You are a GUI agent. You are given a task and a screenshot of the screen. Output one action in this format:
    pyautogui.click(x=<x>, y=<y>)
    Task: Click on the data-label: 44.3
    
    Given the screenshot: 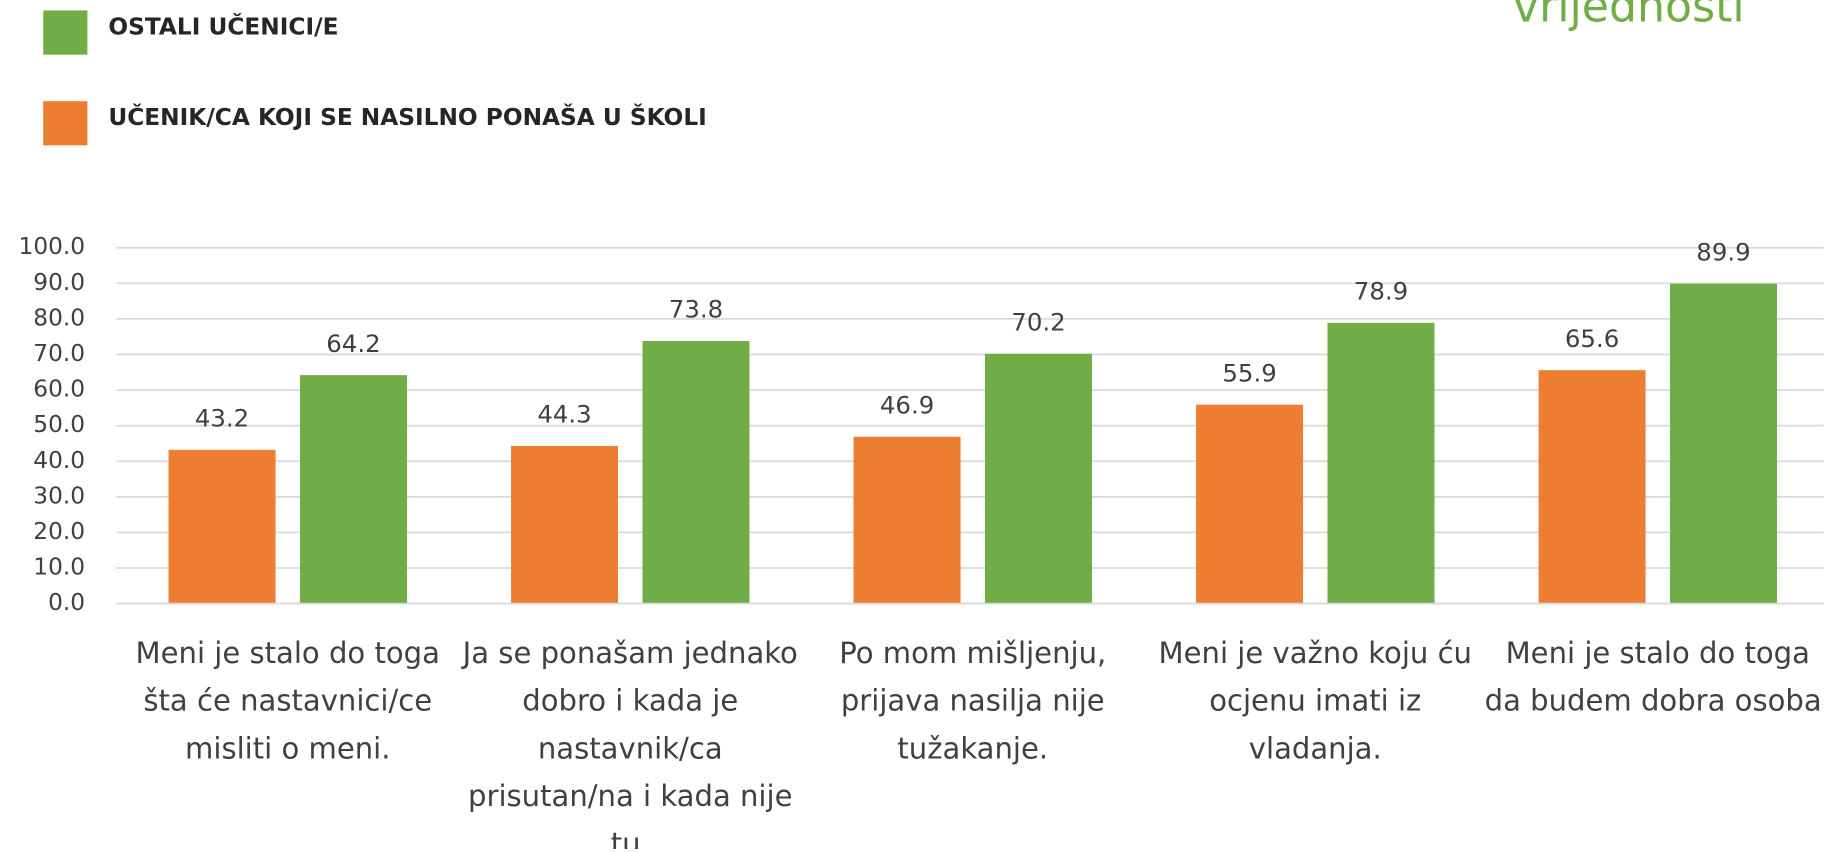 What is the action you would take?
    pyautogui.click(x=564, y=414)
    